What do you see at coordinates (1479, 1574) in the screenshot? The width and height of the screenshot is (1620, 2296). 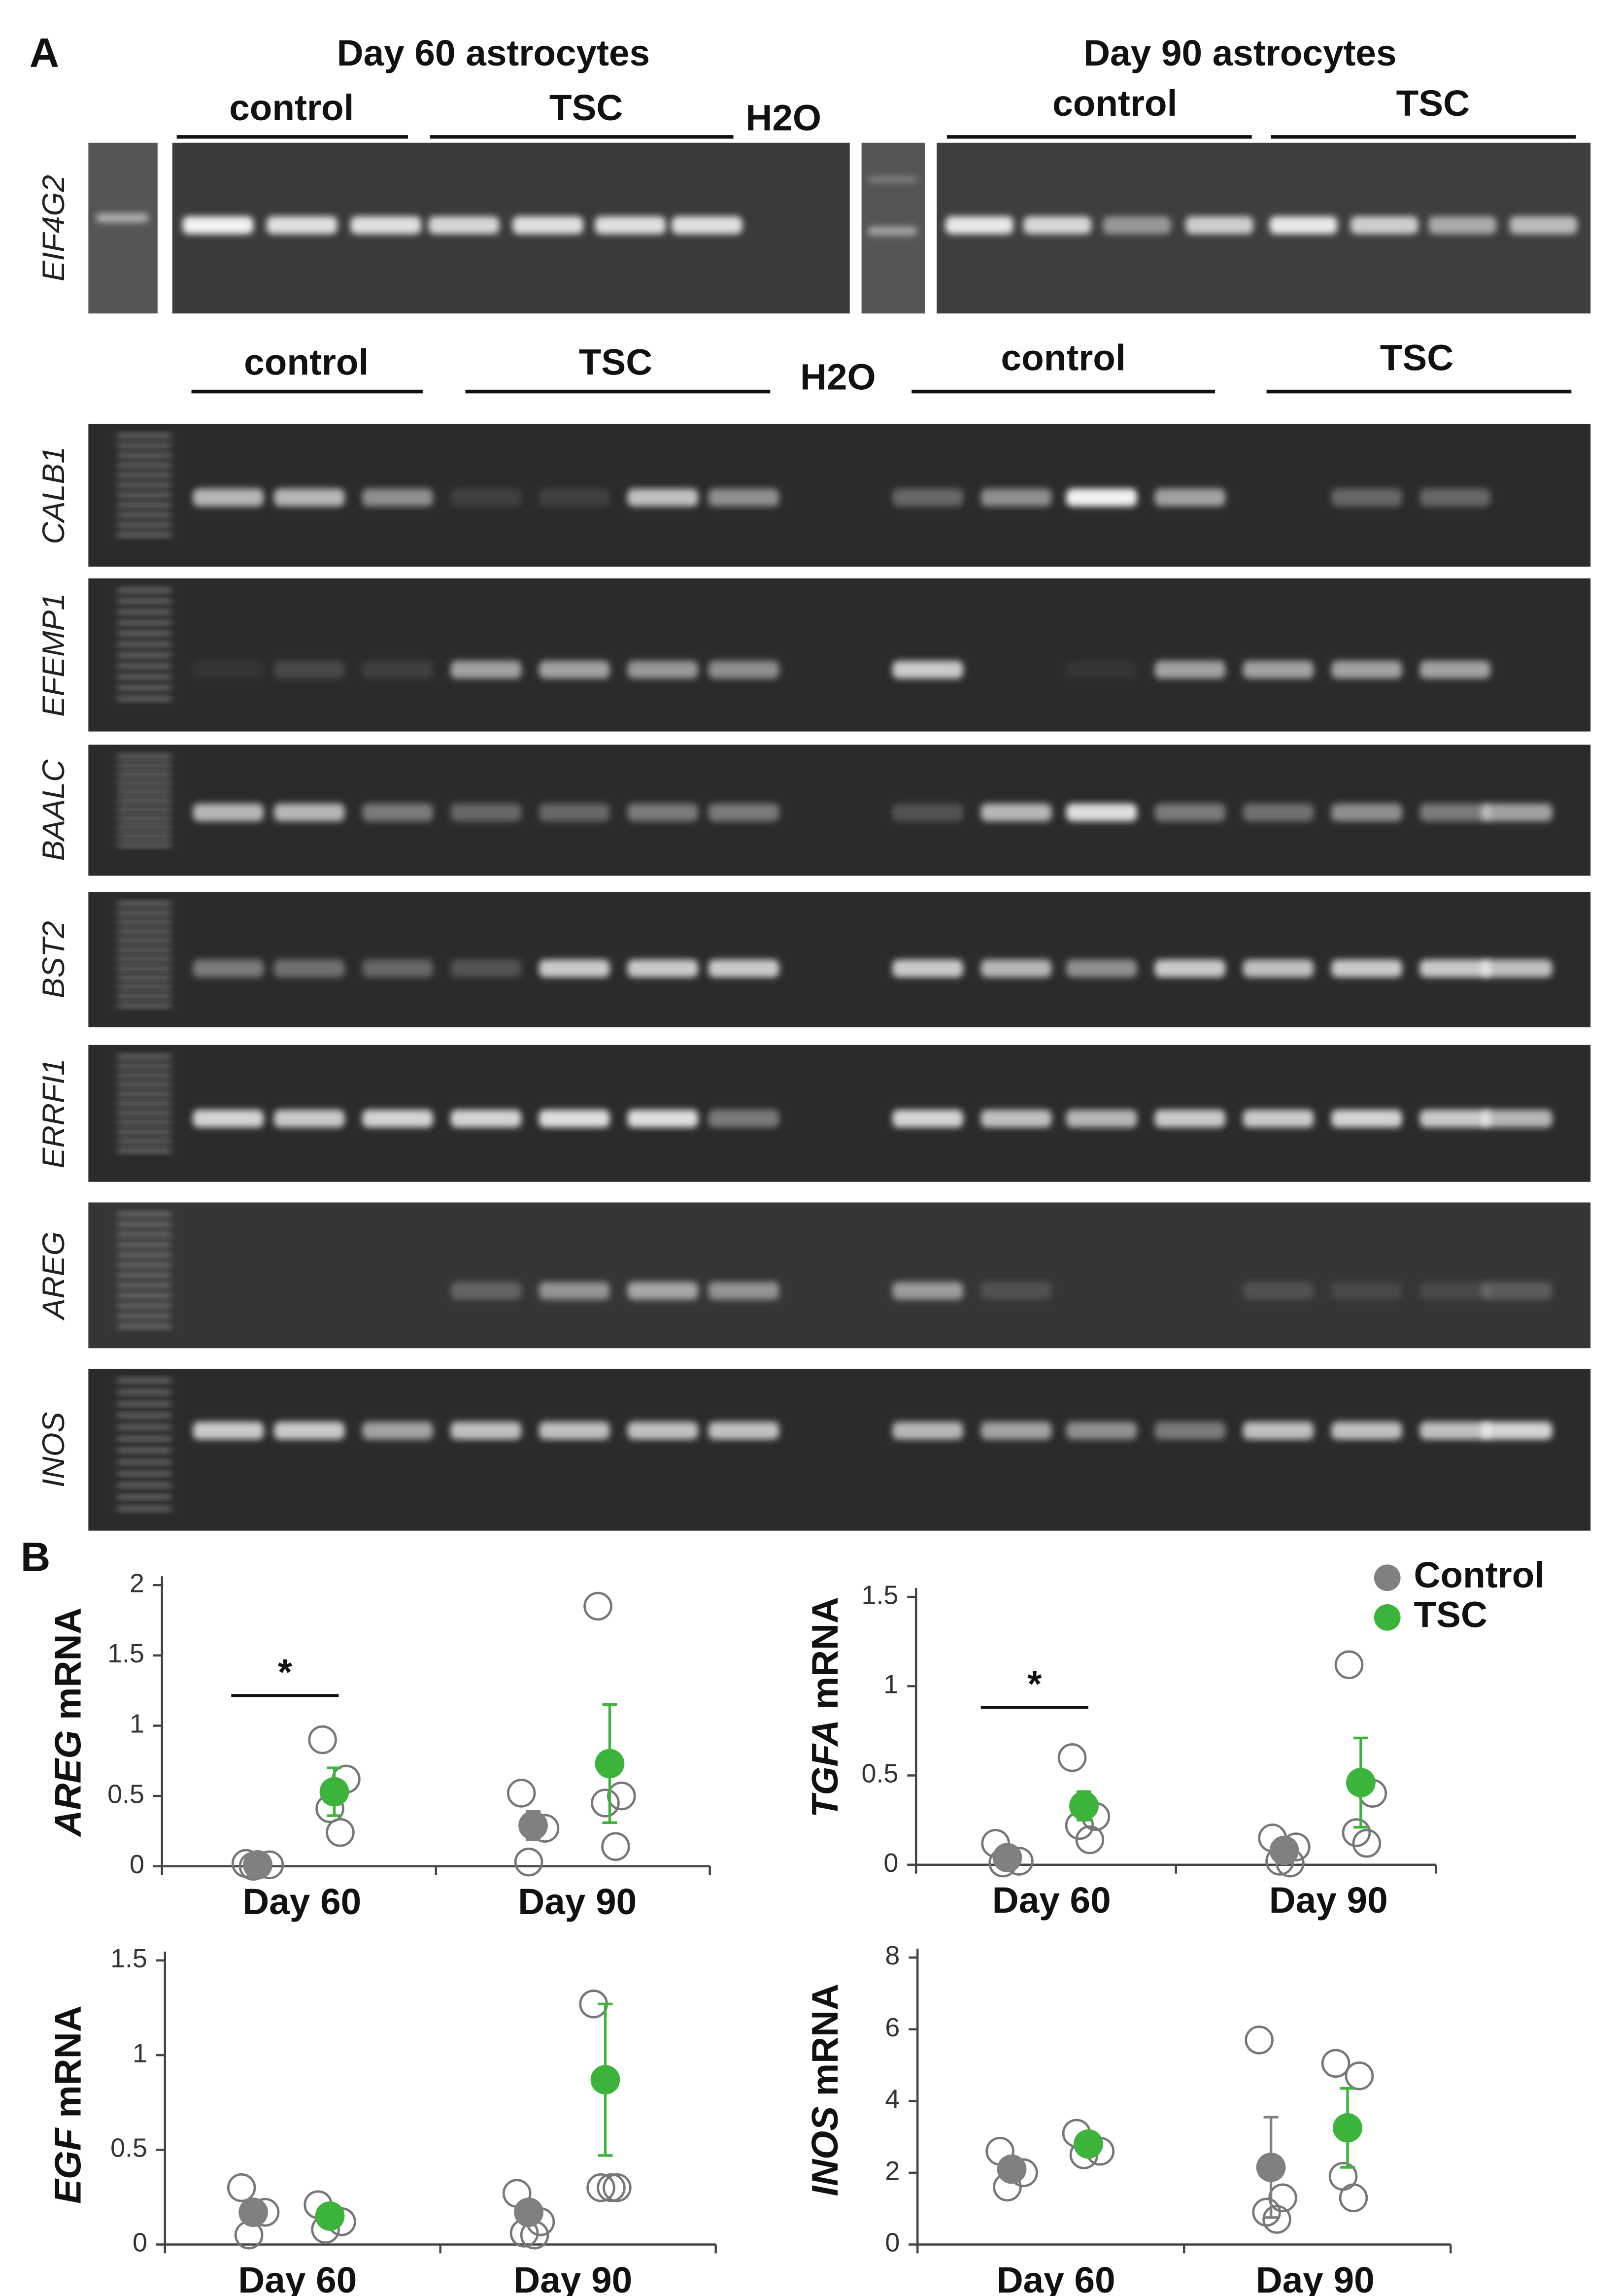 I see `legend-label: Control` at bounding box center [1479, 1574].